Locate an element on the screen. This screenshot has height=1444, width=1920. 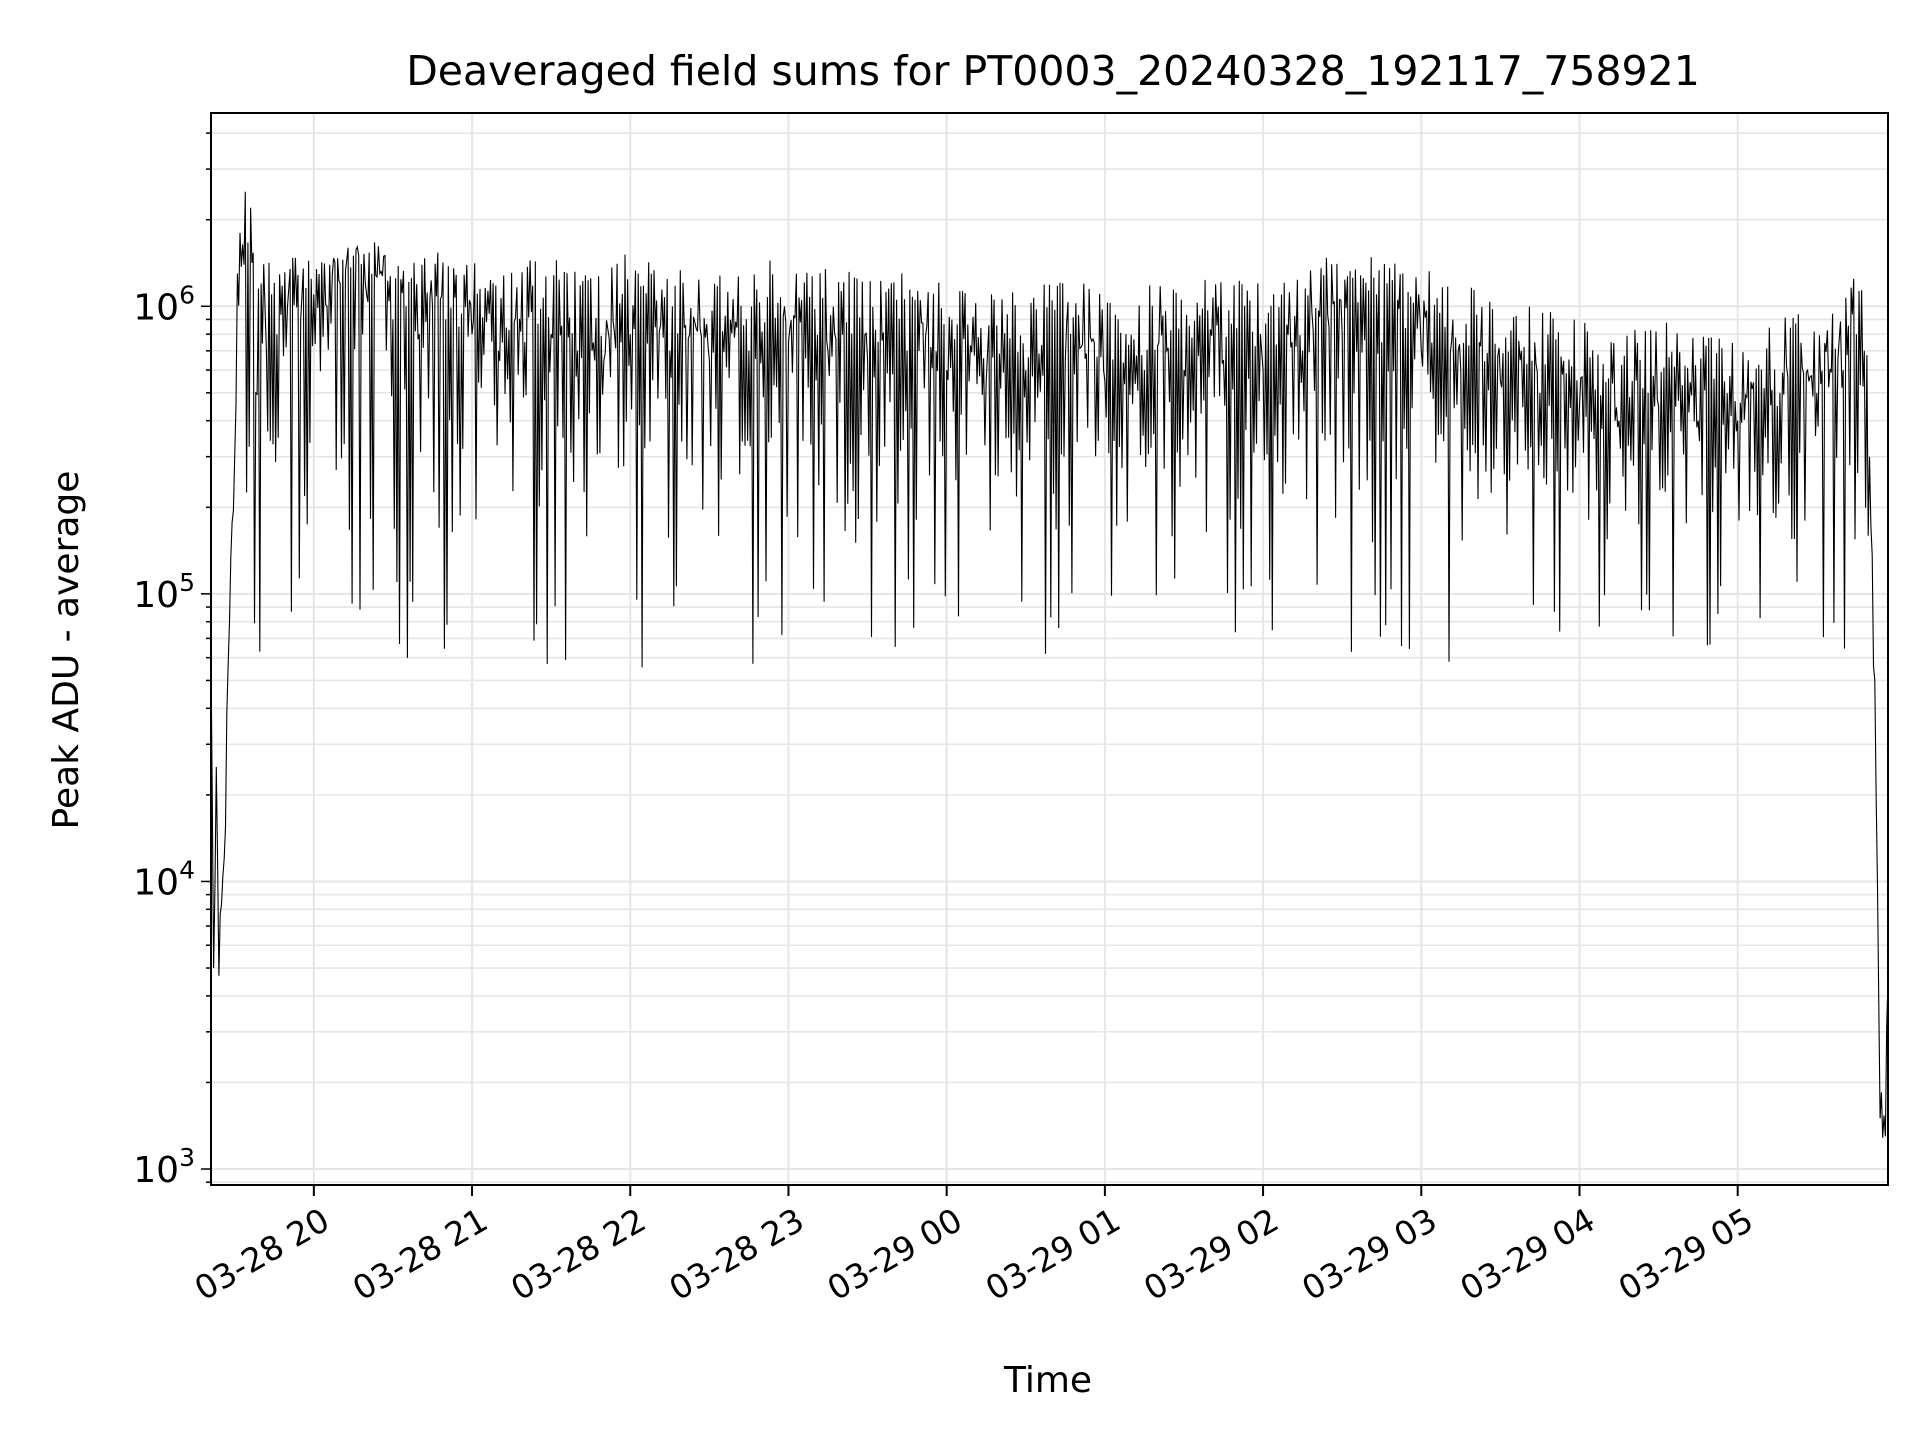
x-tick-label: 03-28 20 is located at coordinates (262, 1254).